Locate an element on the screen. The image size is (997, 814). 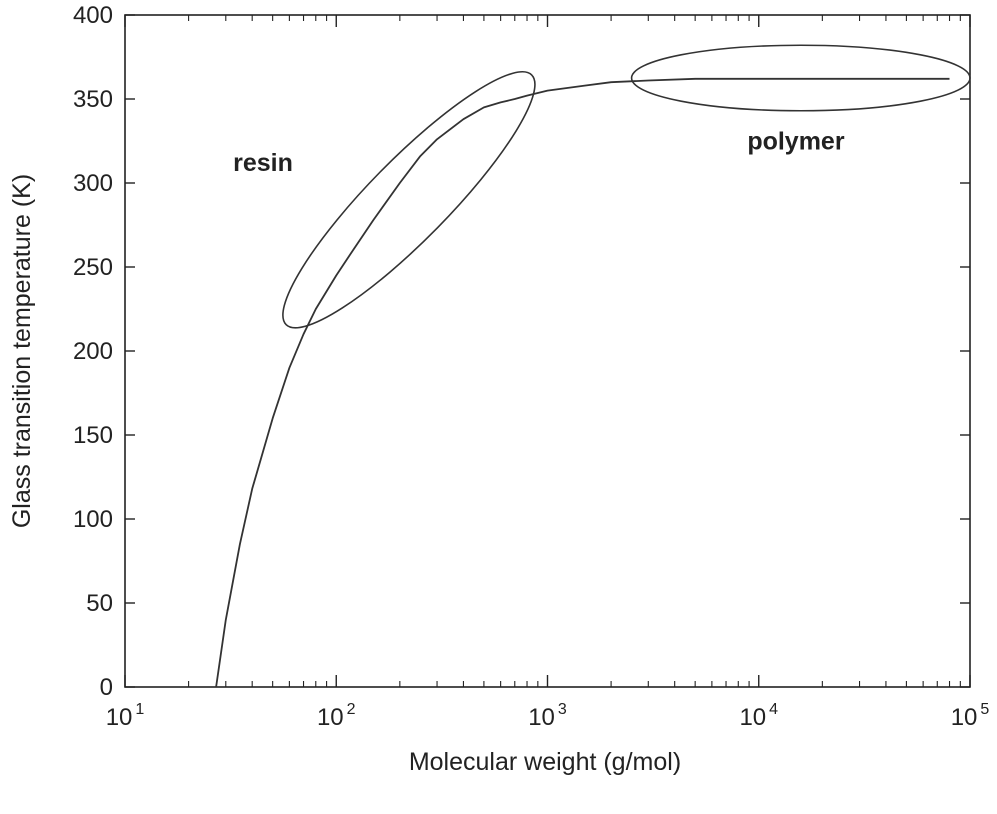
x-tick-label: 10³ is located at coordinates (547, 716).